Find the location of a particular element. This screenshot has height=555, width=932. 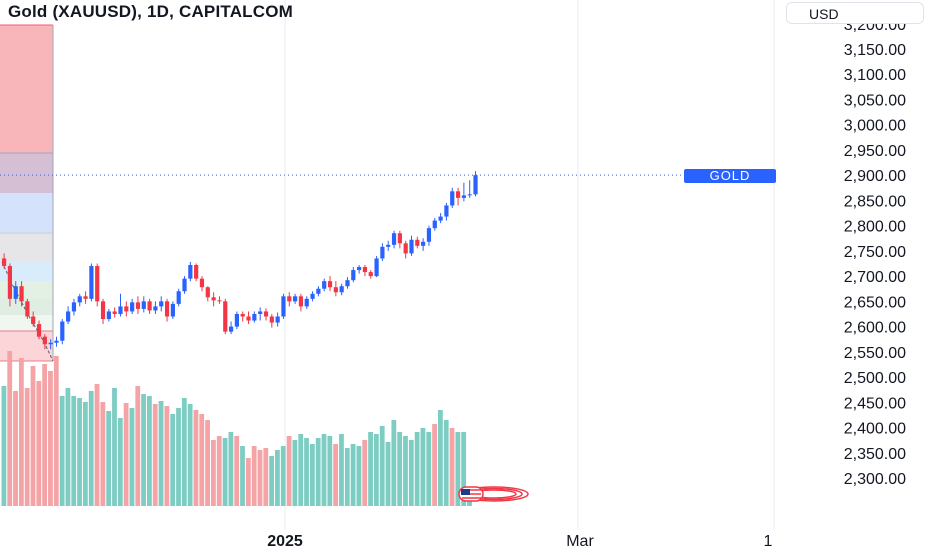

y-tick-label: 2,700.00 is located at coordinates (875, 277).